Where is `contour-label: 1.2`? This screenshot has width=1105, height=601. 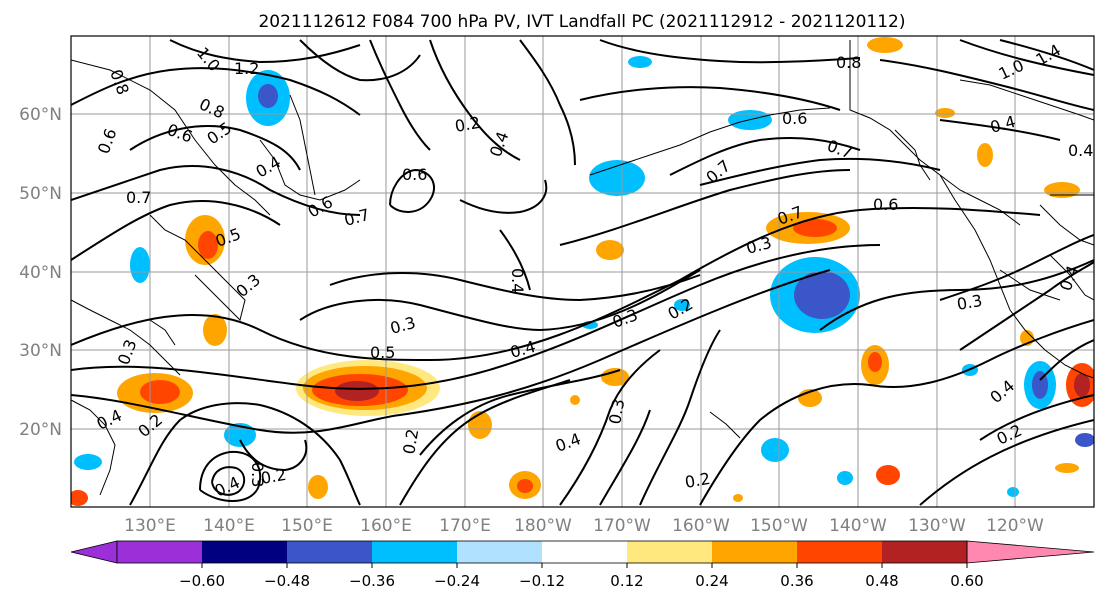 contour-label: 1.2 is located at coordinates (246, 68).